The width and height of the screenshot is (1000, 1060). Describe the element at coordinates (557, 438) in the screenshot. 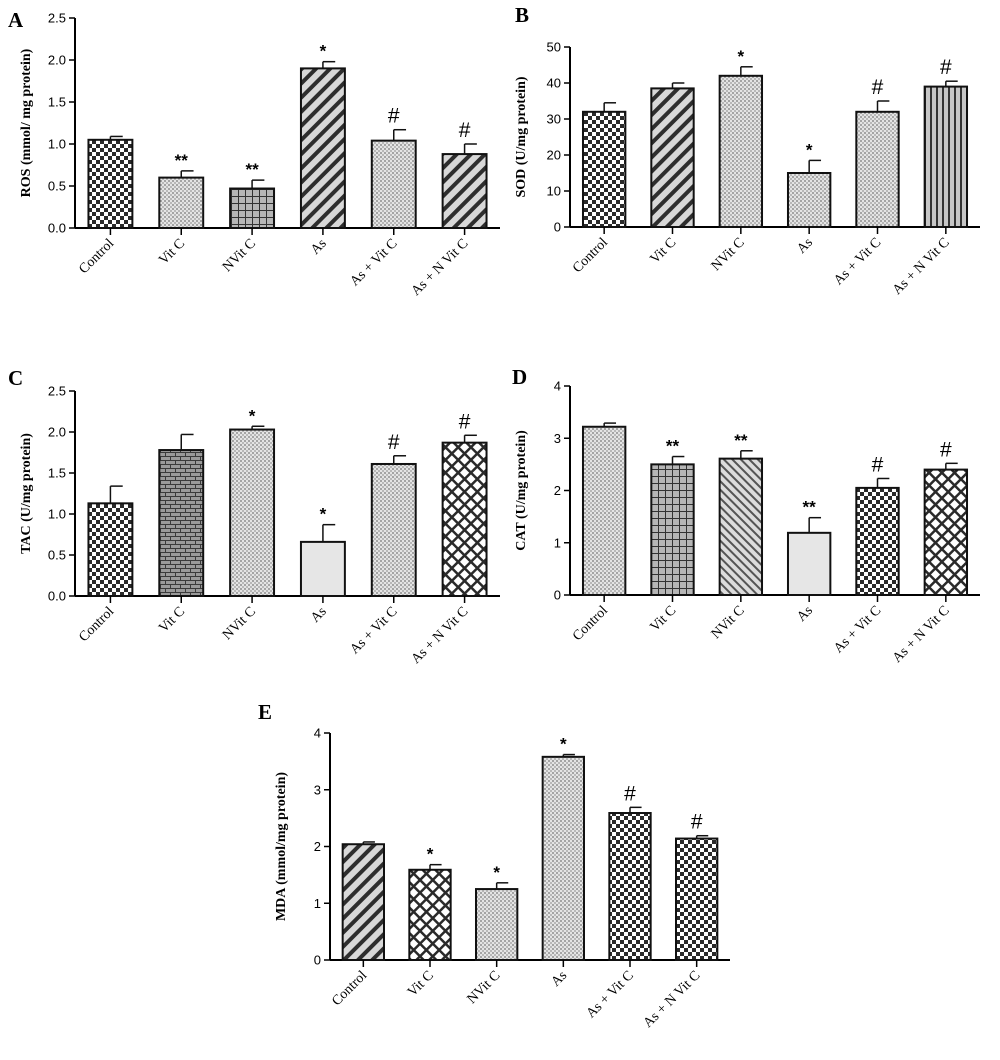

I see `y-tick-label: 3` at that location.